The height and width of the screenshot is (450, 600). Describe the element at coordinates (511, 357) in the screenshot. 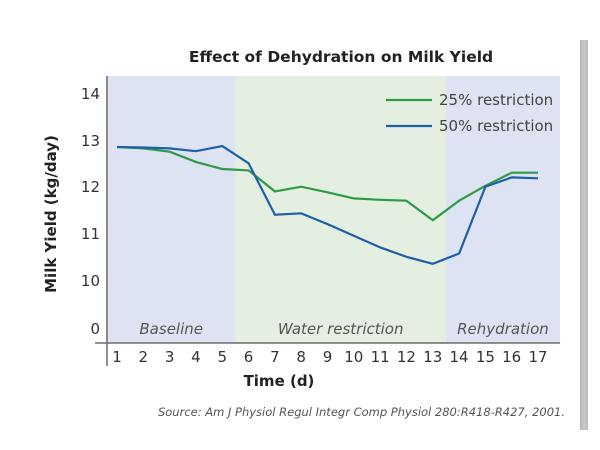

I see `x-tick-label: 16` at that location.